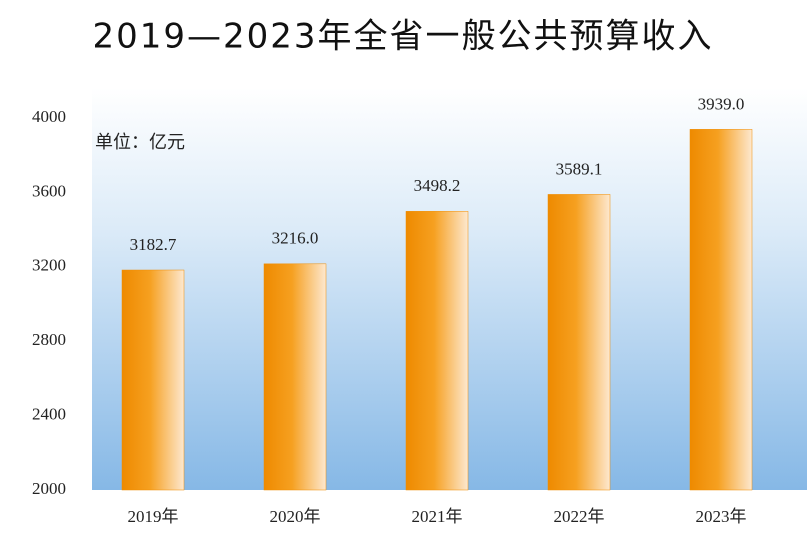 The width and height of the screenshot is (807, 560). Describe the element at coordinates (402, 37) in the screenshot. I see `chart-title: 2019—2023年全省一般公共预算收入` at that location.